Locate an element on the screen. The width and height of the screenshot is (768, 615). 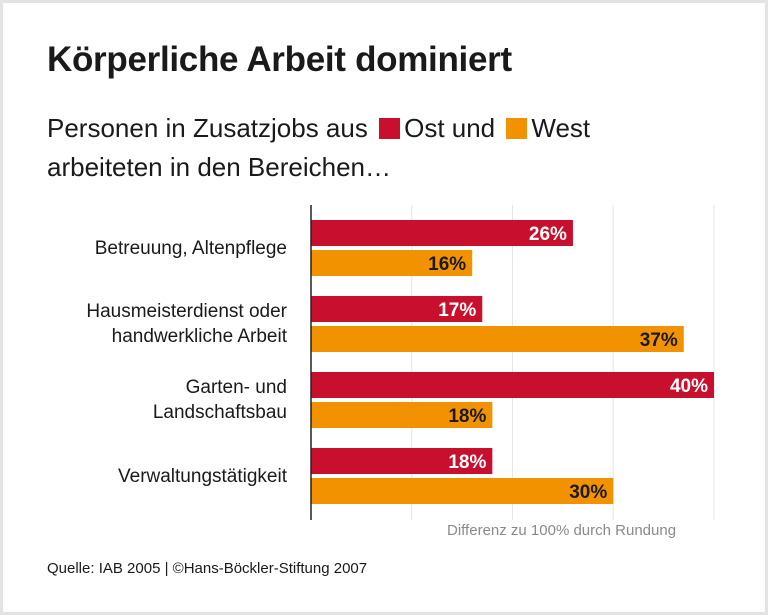
chart-title: Körperliche Arbeit dominiert is located at coordinates (279, 59).